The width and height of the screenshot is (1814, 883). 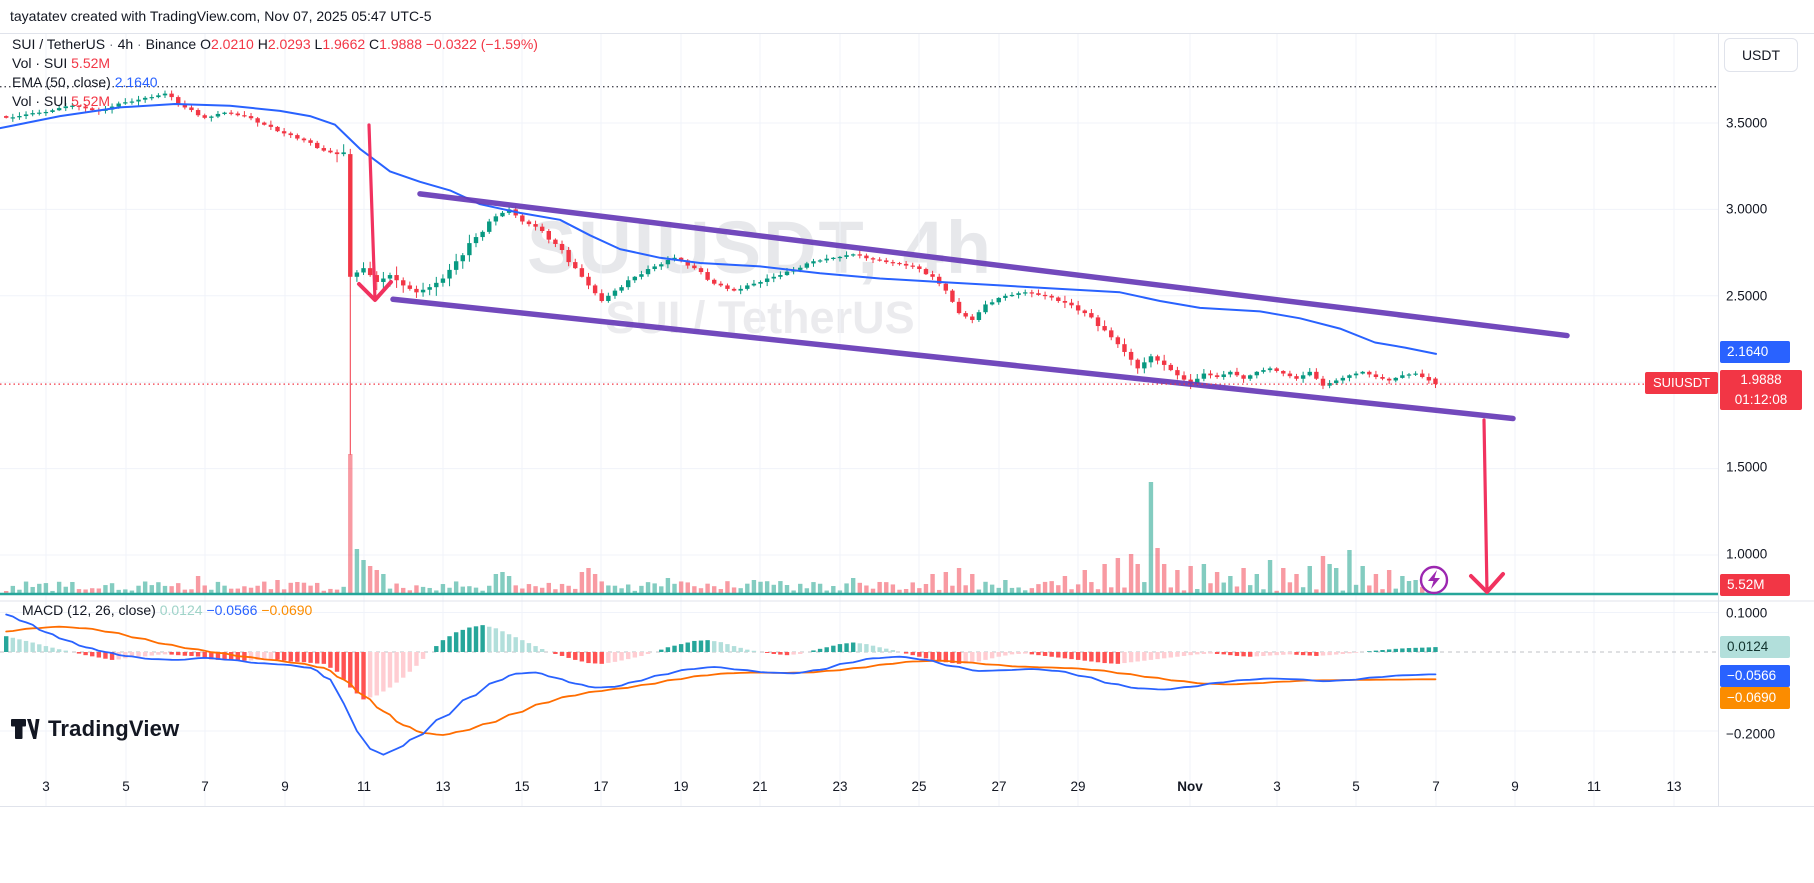 I want to click on chart-top-border, so click(x=907, y=33).